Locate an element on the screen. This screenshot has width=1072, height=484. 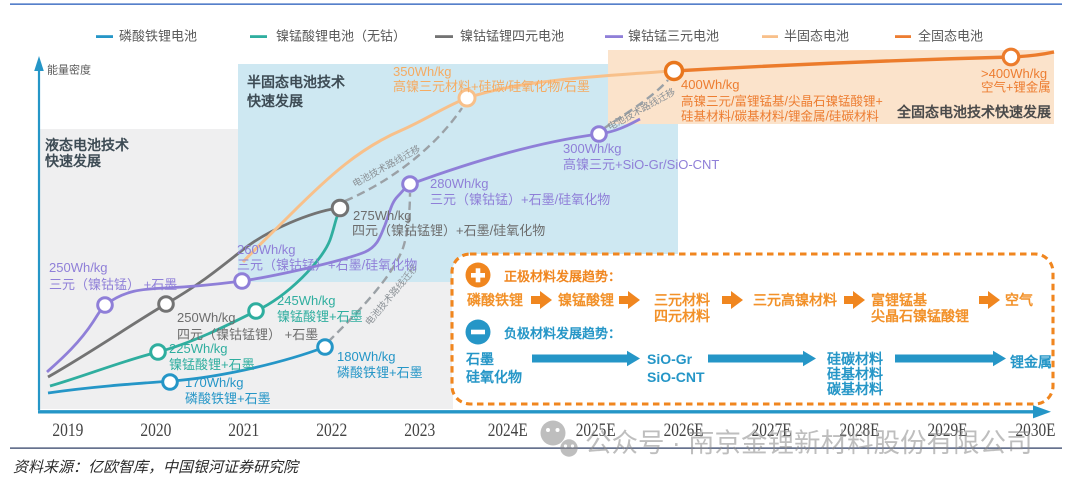
svg-text: 225Wh/kg is located at coordinates (198, 348).